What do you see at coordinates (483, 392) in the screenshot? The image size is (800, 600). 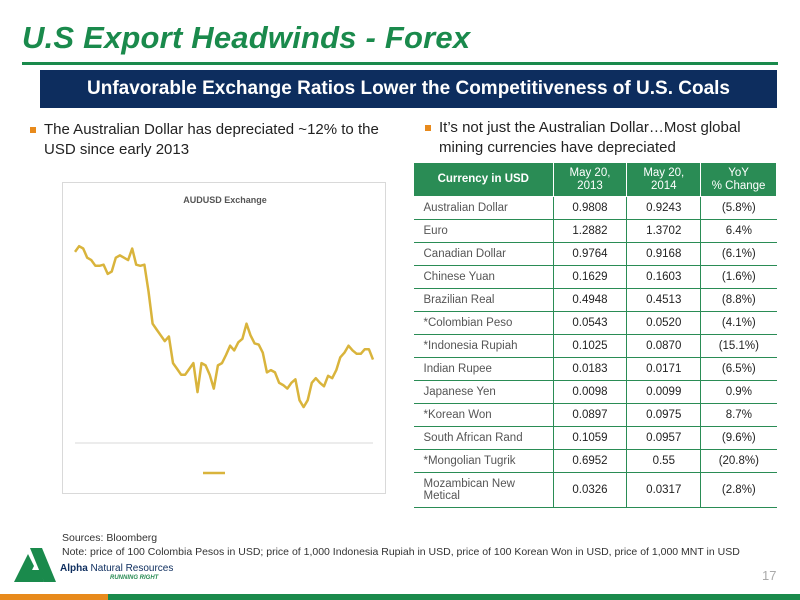 I see `currency-name-cell: Japanese Yen` at bounding box center [483, 392].